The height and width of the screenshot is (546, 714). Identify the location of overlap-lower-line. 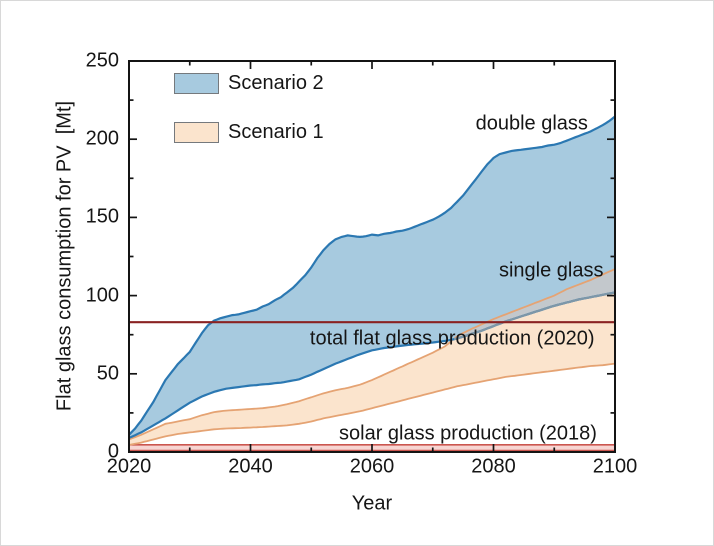
(534, 316).